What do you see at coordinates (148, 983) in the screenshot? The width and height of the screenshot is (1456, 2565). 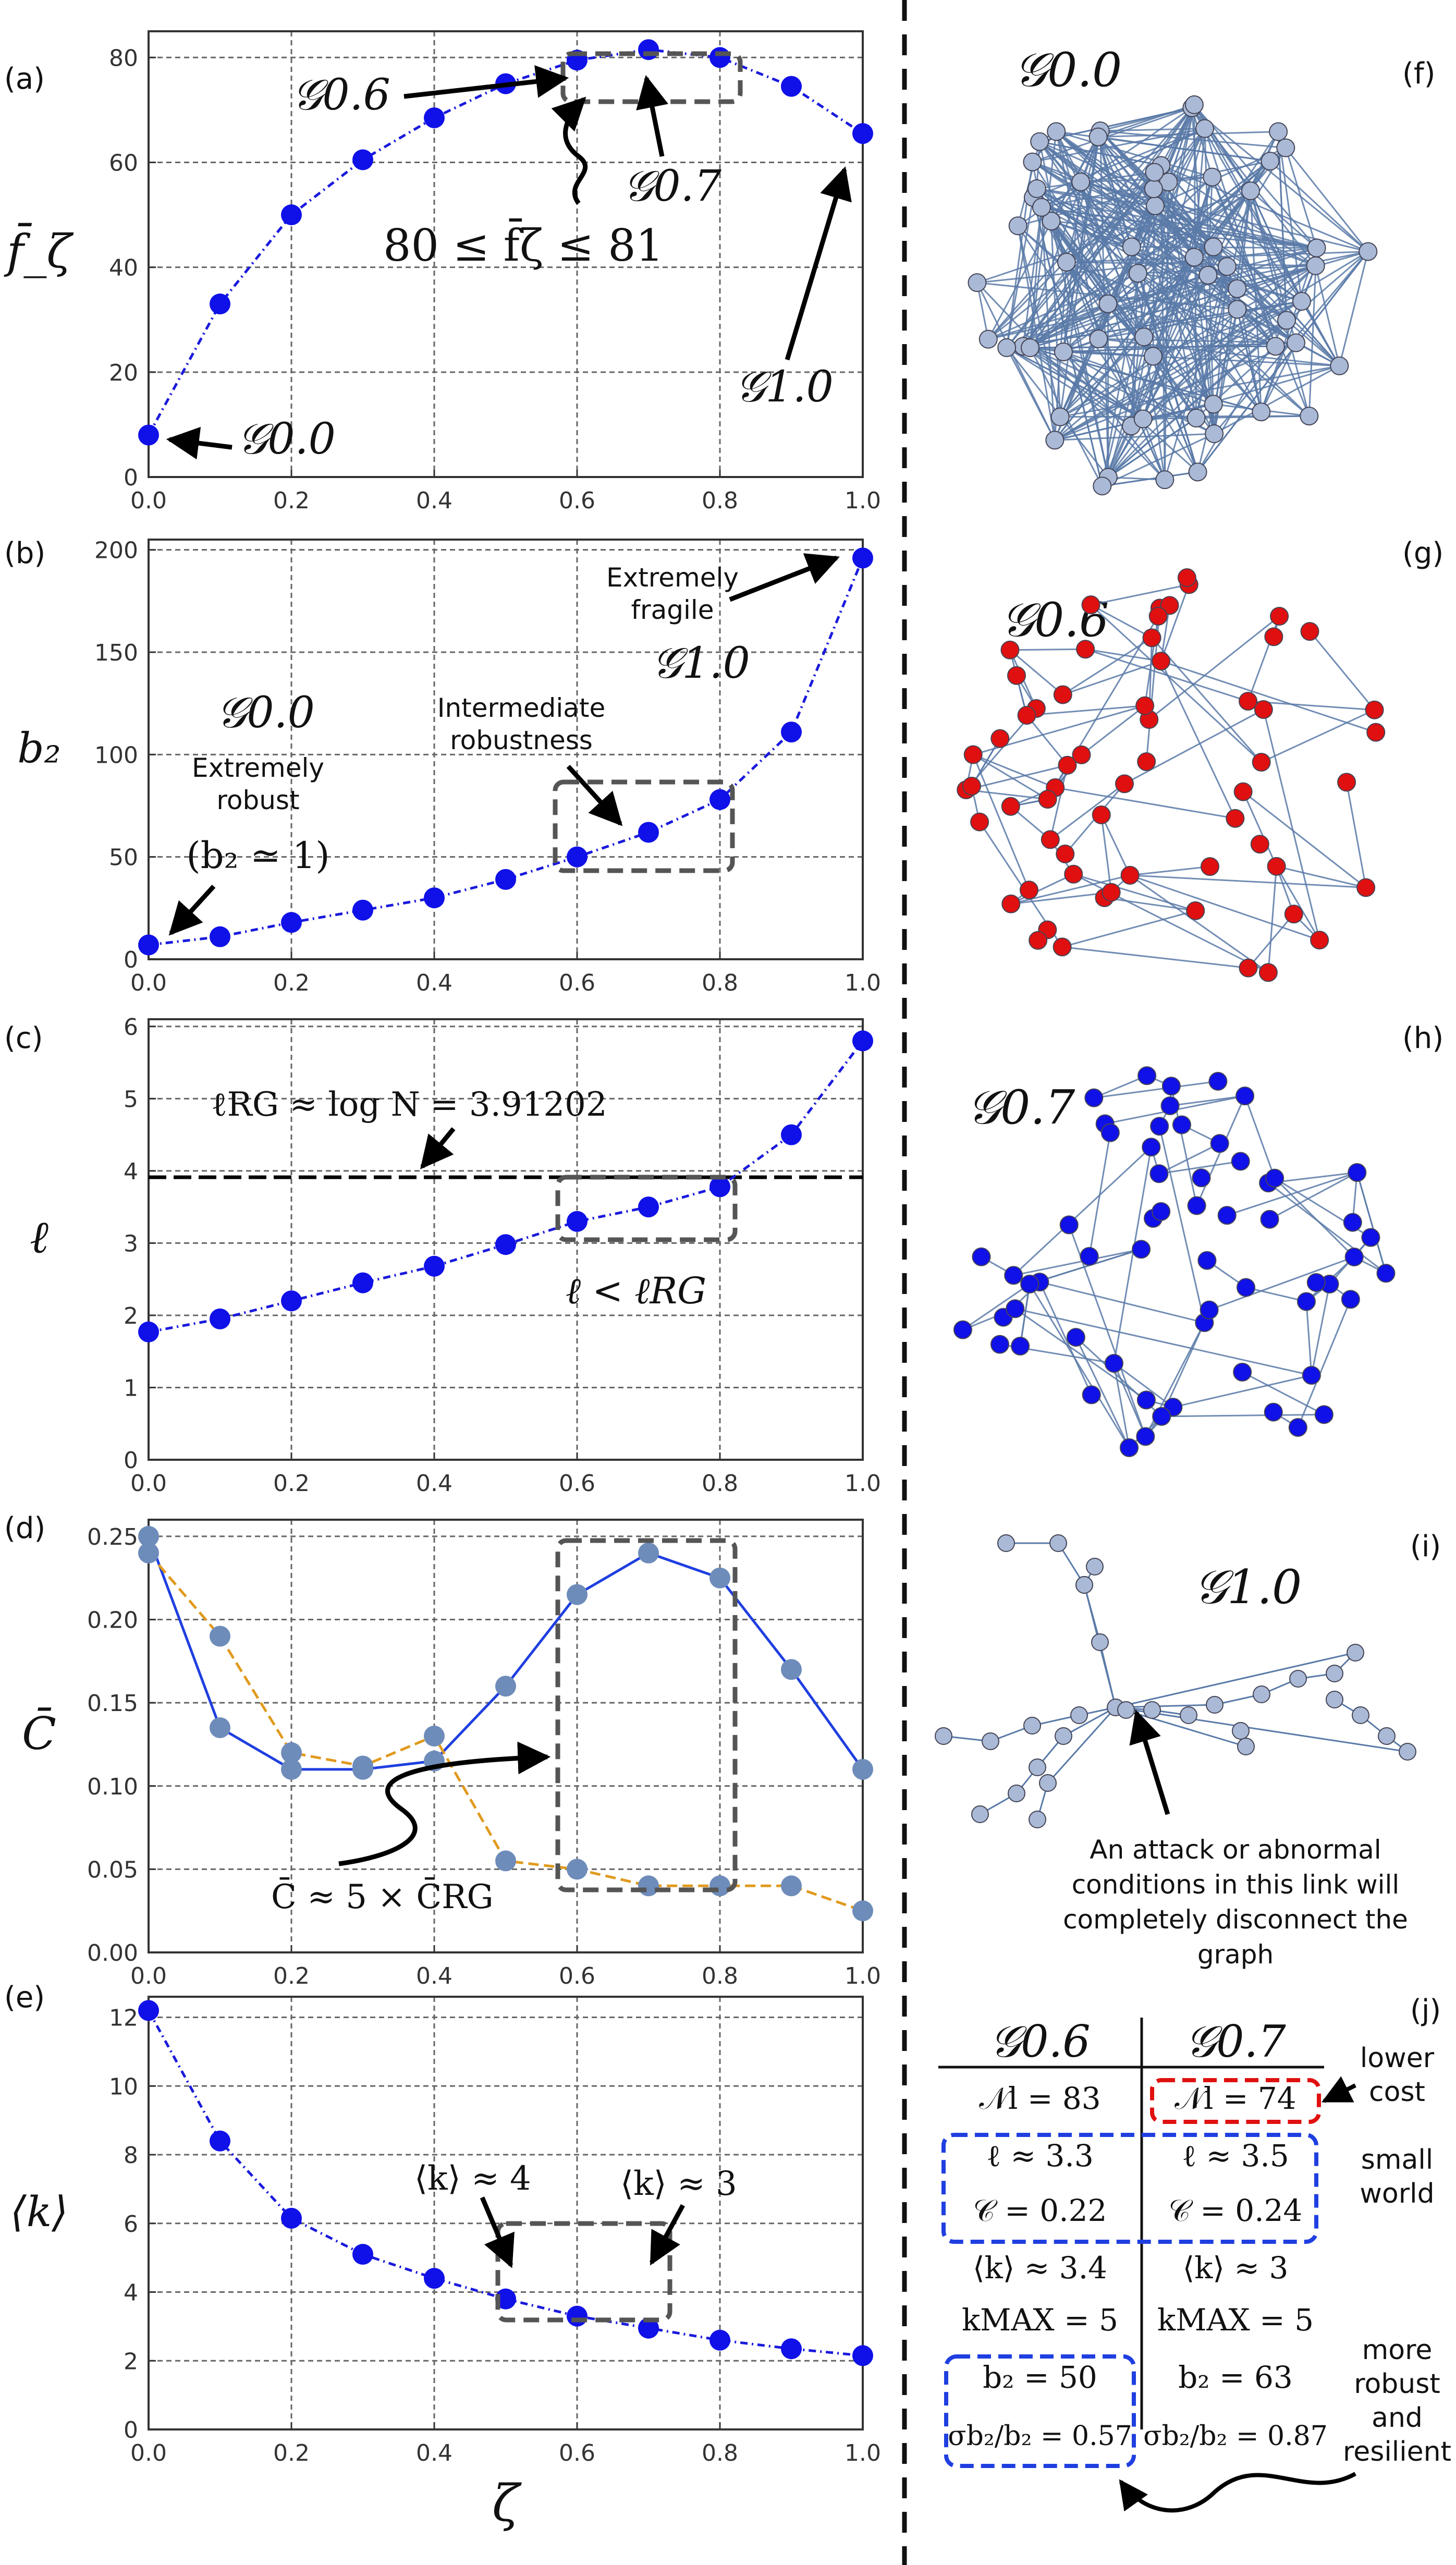 I see `x-tick-label: 0.0` at bounding box center [148, 983].